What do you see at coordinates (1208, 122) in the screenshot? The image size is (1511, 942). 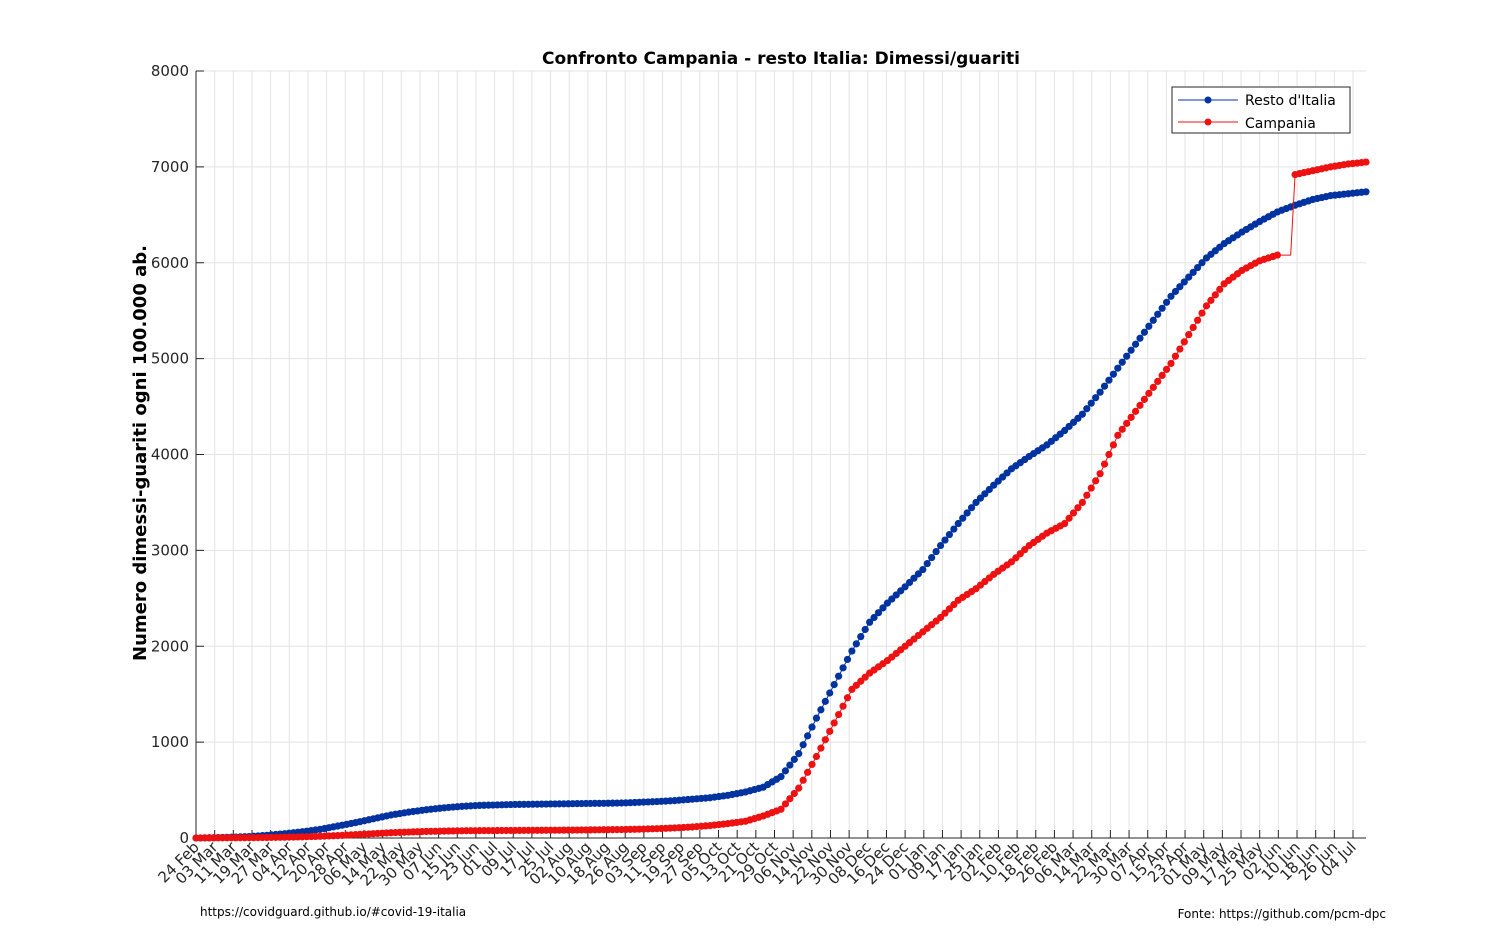 I see `legend-marker-campania` at bounding box center [1208, 122].